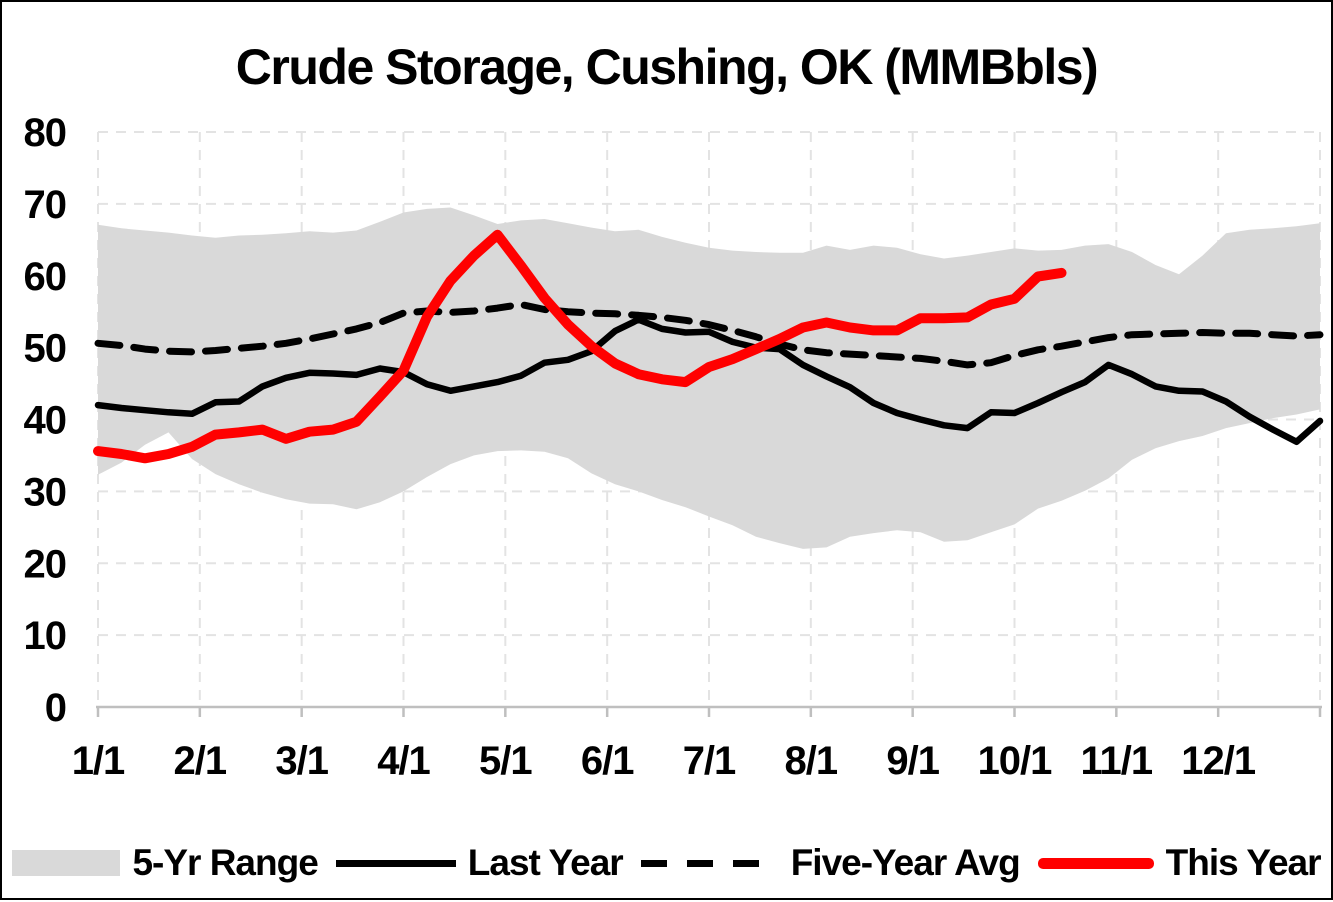 This screenshot has height=902, width=1333. Describe the element at coordinates (66, 863) in the screenshot. I see `band-swatch-icon` at that location.